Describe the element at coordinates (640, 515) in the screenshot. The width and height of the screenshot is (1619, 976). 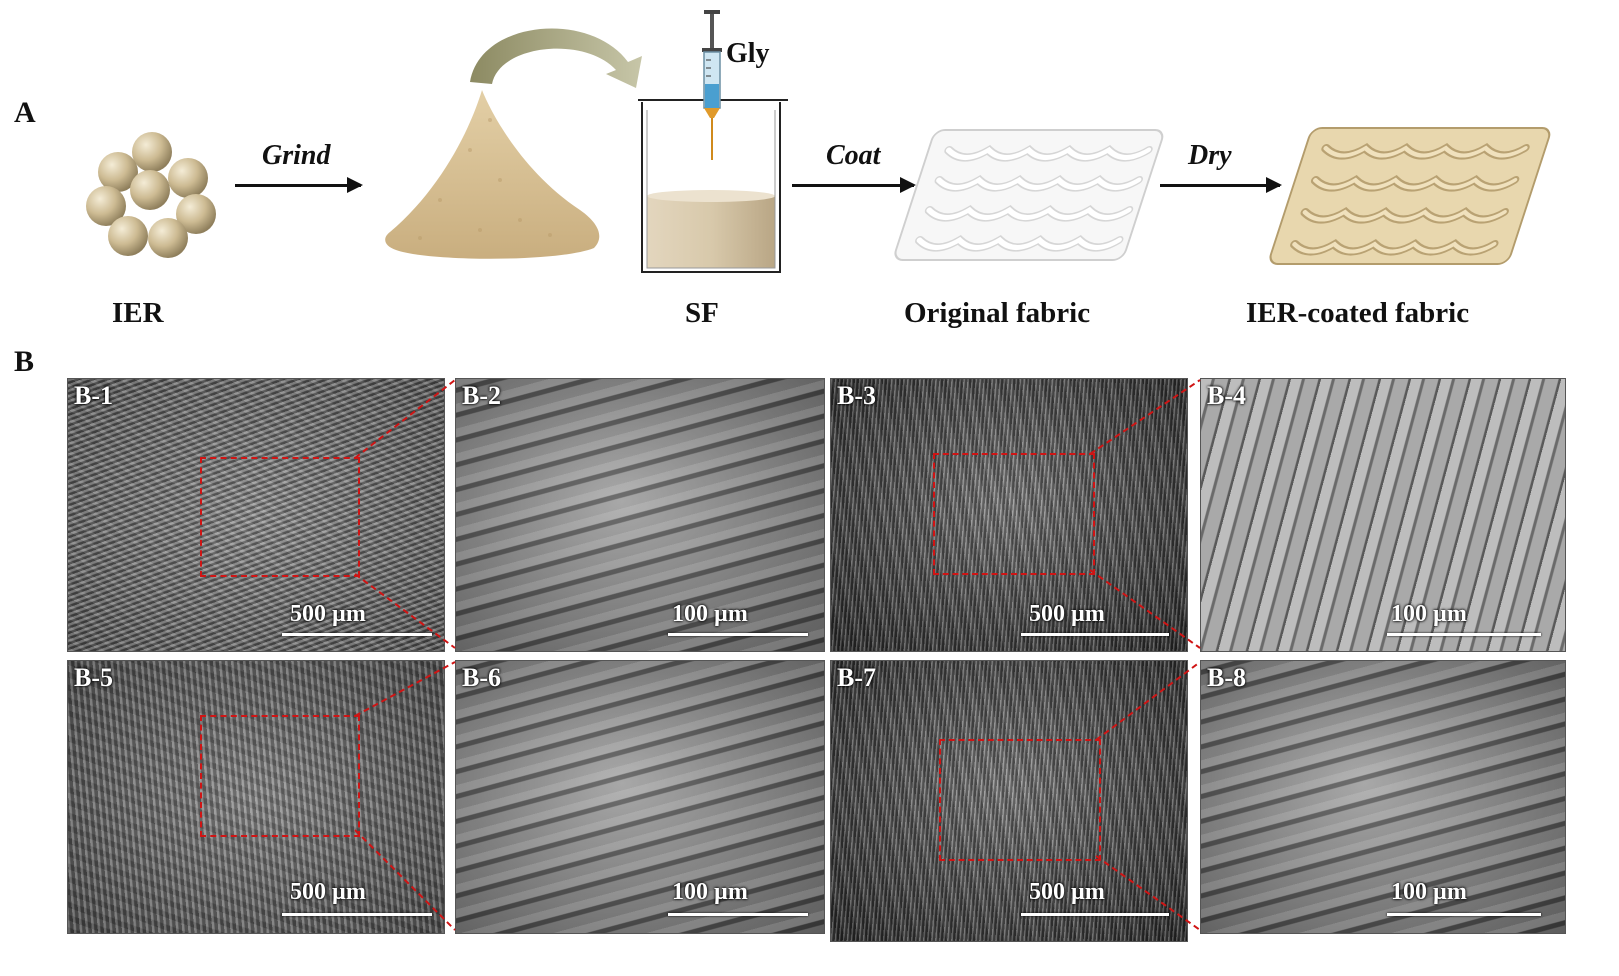
I see `sem-image-b2: B-2 100 µm` at that location.